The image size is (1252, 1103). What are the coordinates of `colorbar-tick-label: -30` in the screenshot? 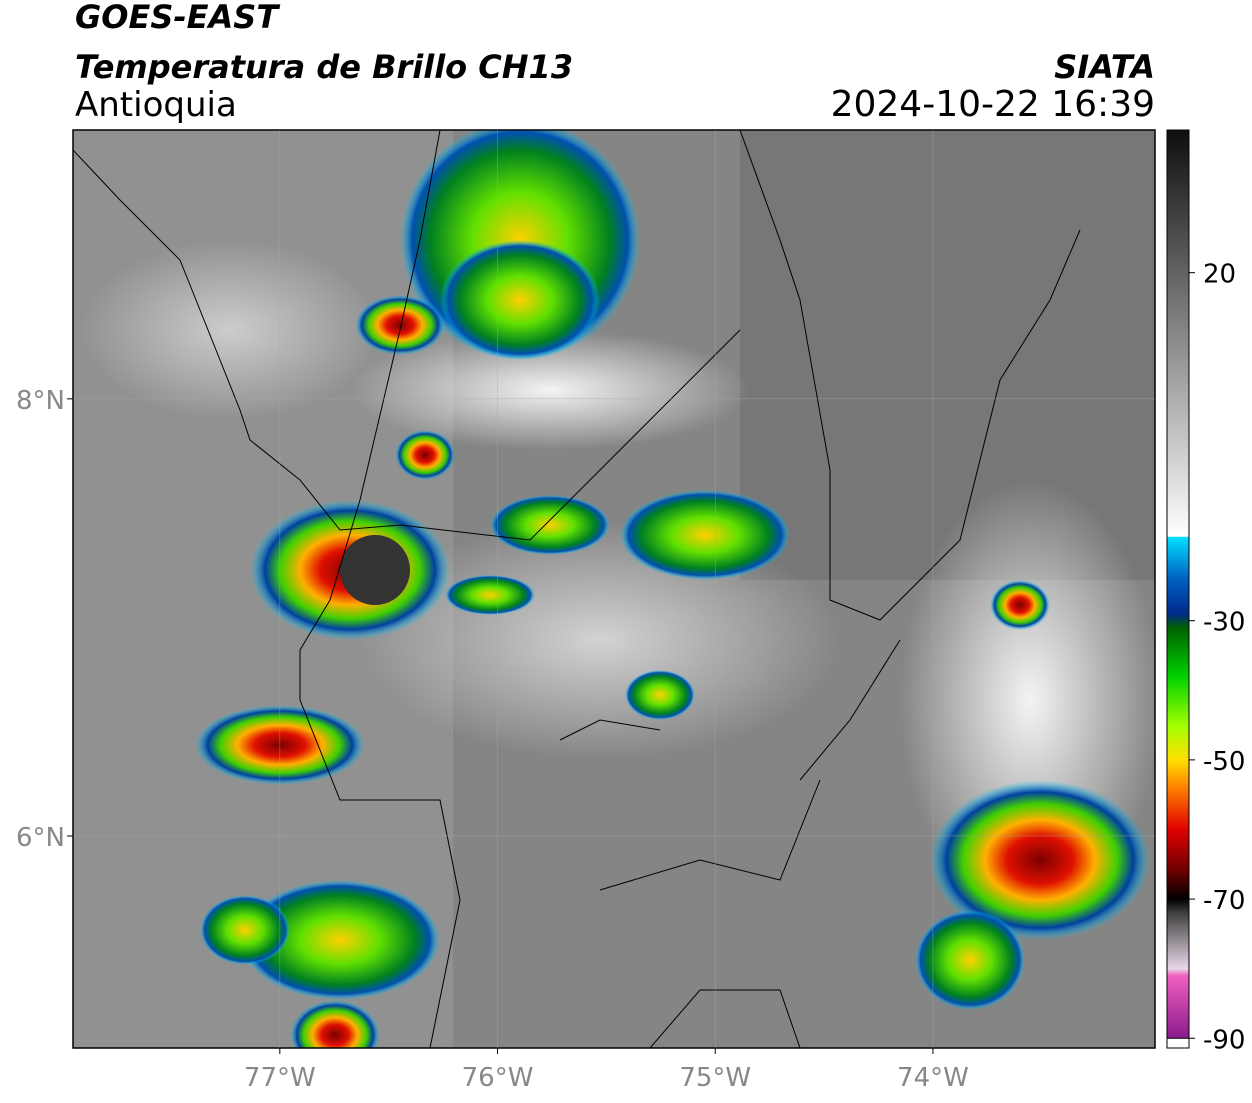 It's located at (1224, 623).